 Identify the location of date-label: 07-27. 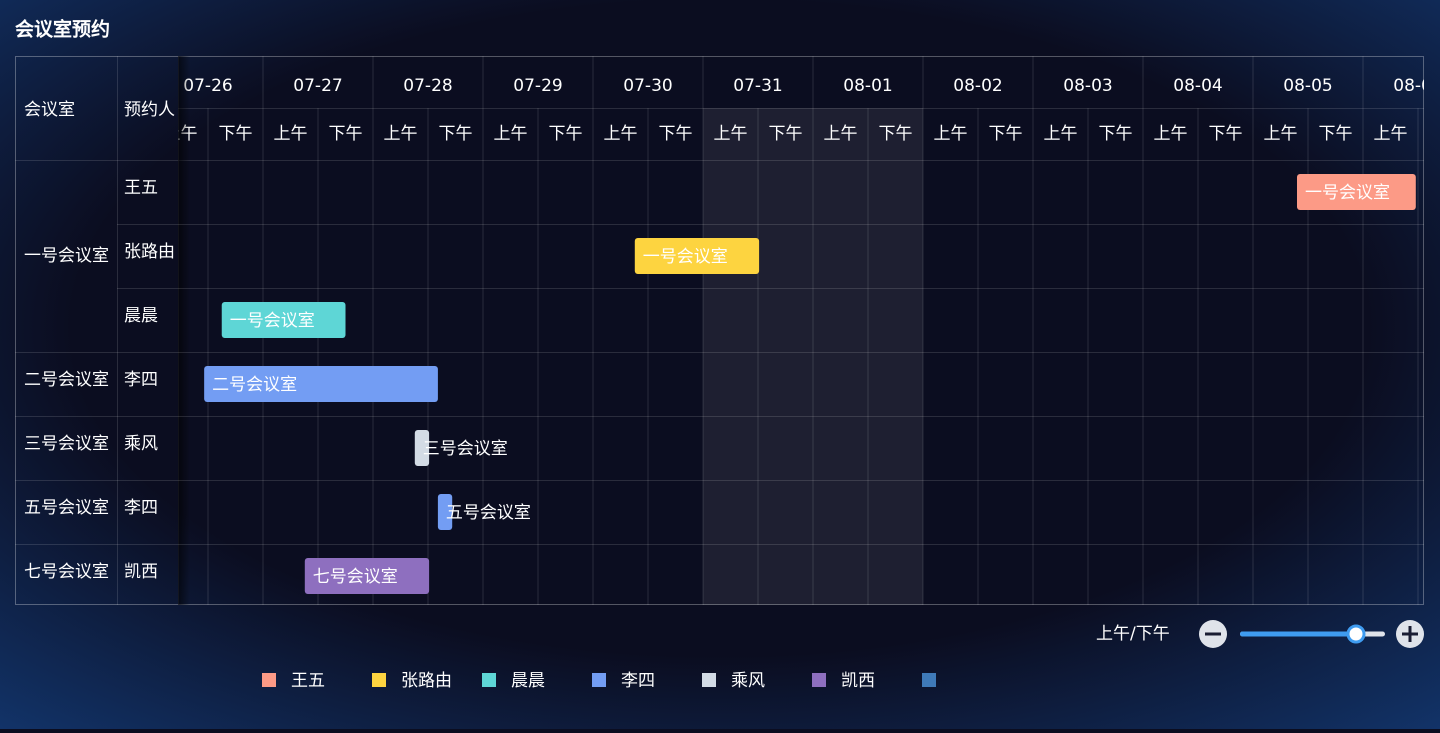
(317, 86).